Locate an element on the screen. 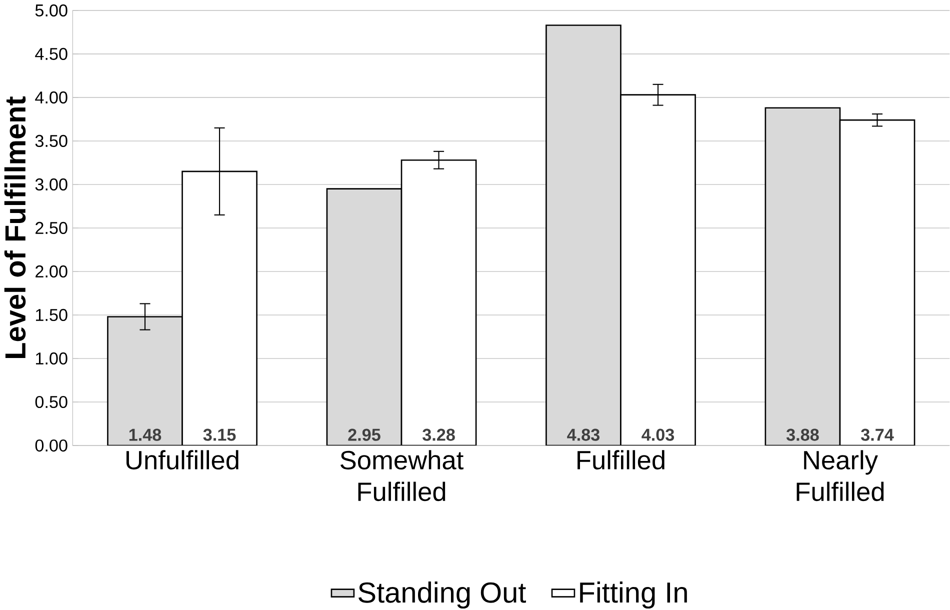 This screenshot has width=950, height=610. y-tick-label: 4.50 is located at coordinates (51, 54).